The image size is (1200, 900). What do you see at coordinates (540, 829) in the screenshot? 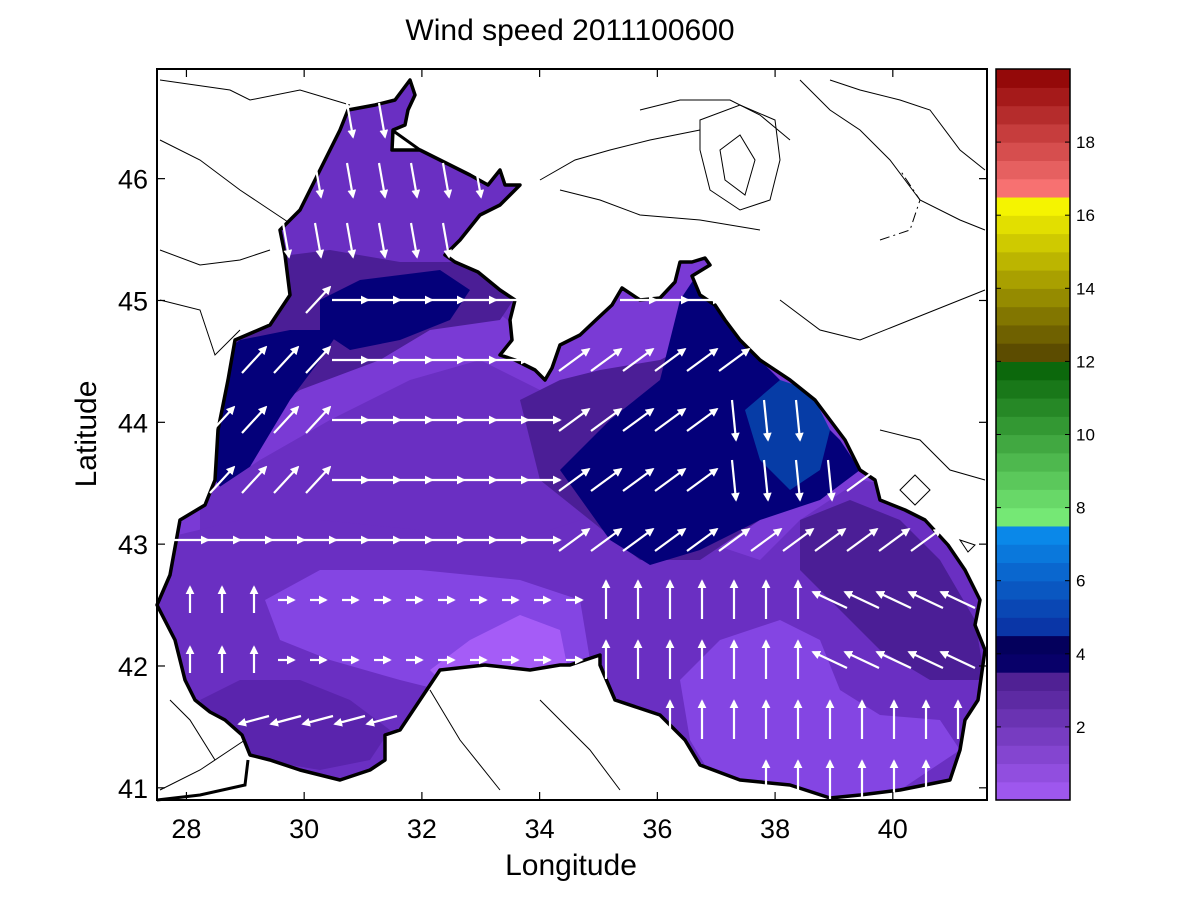
I see `x-tick-label: 34` at bounding box center [540, 829].